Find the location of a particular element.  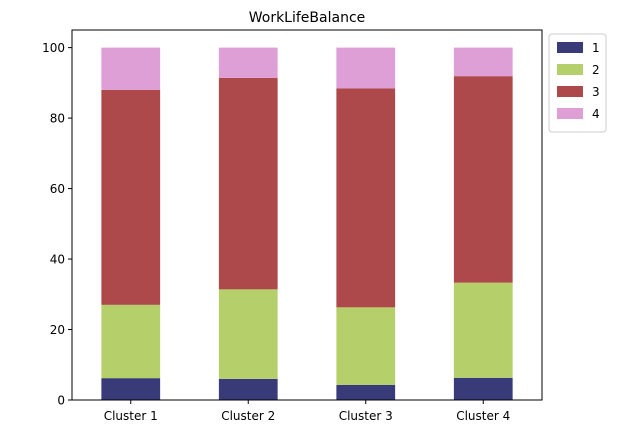

legend: 1 2 3 4 is located at coordinates (577, 83).